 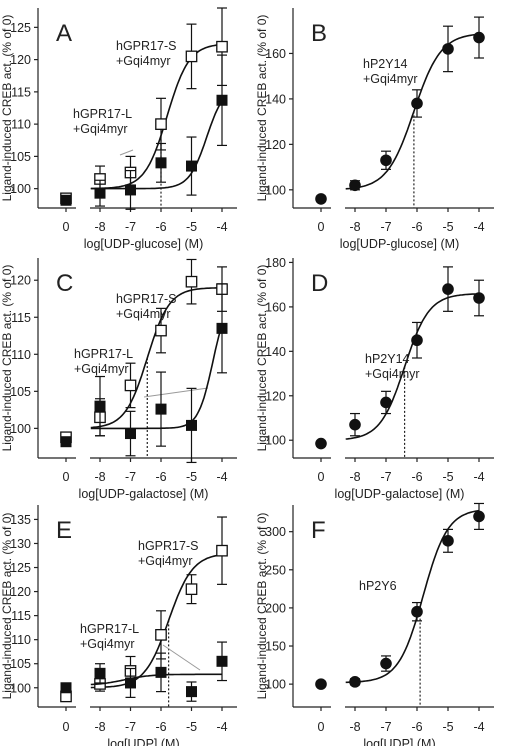 I want to click on pc-y-tick-label: 115, so click(x=21, y=318).